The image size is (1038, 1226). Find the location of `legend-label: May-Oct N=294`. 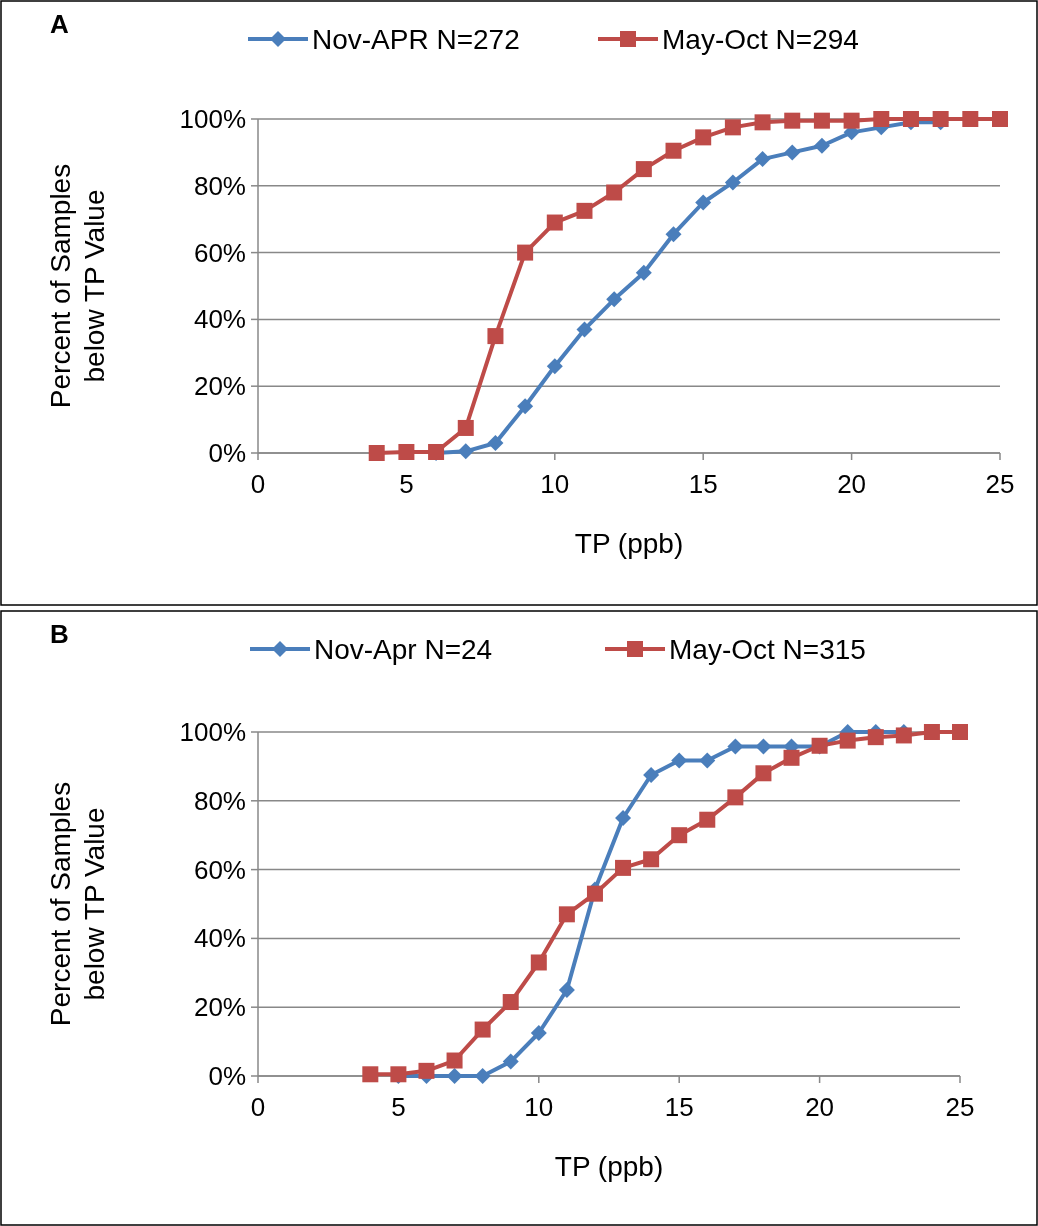

legend-label: May-Oct N=294 is located at coordinates (760, 39).